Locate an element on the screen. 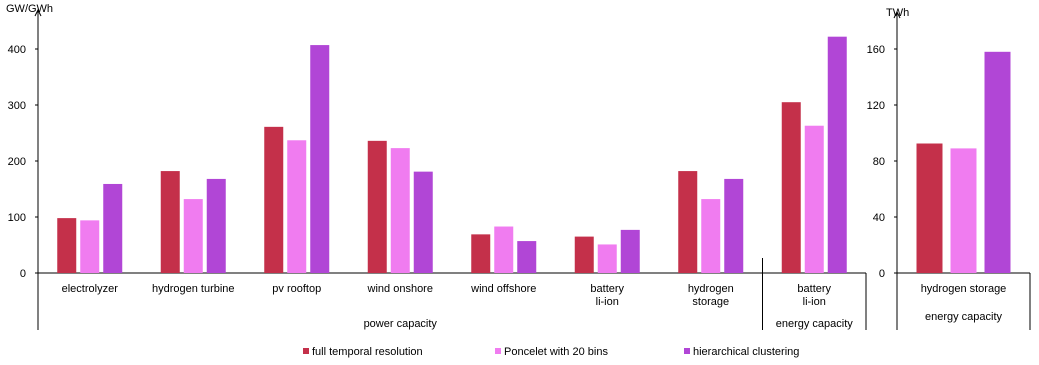 This screenshot has height=365, width=1039. y-tick-label: 200 is located at coordinates (17, 162).